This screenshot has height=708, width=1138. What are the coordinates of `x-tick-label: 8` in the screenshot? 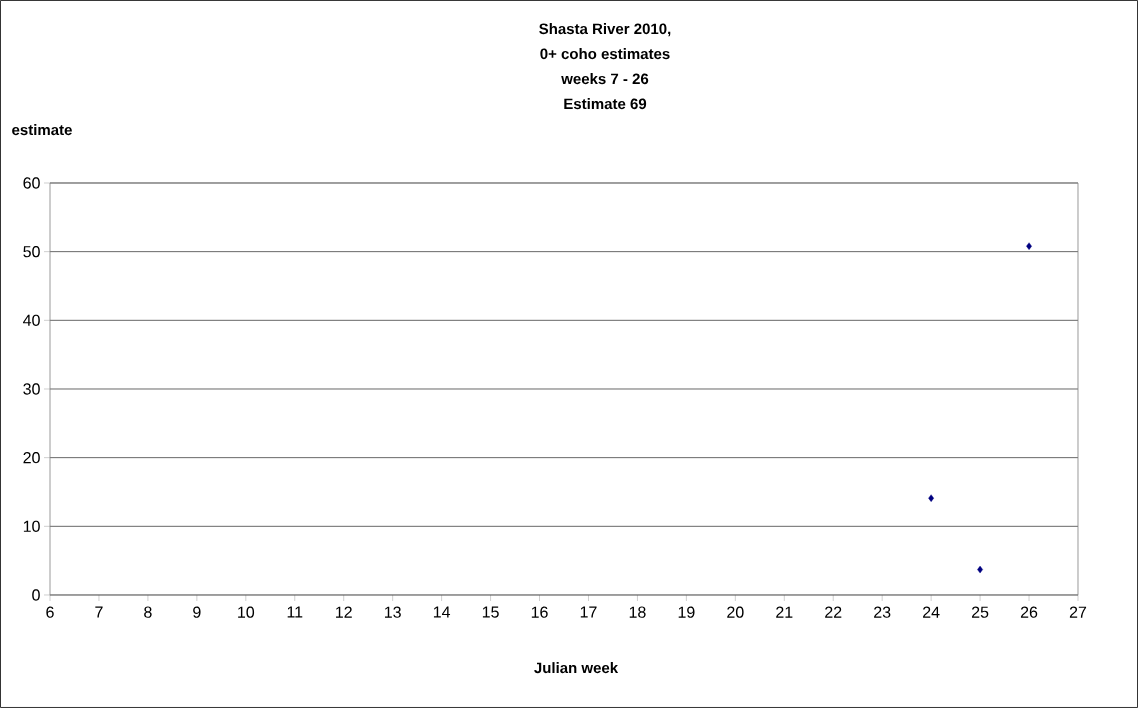 It's located at (148, 612).